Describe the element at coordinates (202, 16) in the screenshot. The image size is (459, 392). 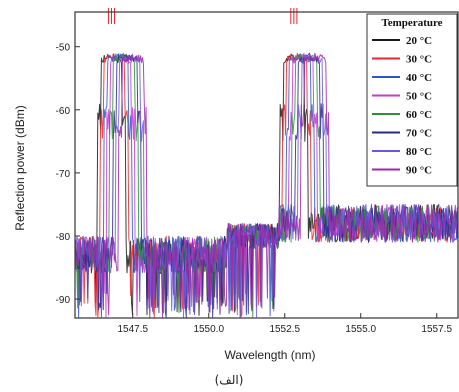
I see `peak-markers` at that location.